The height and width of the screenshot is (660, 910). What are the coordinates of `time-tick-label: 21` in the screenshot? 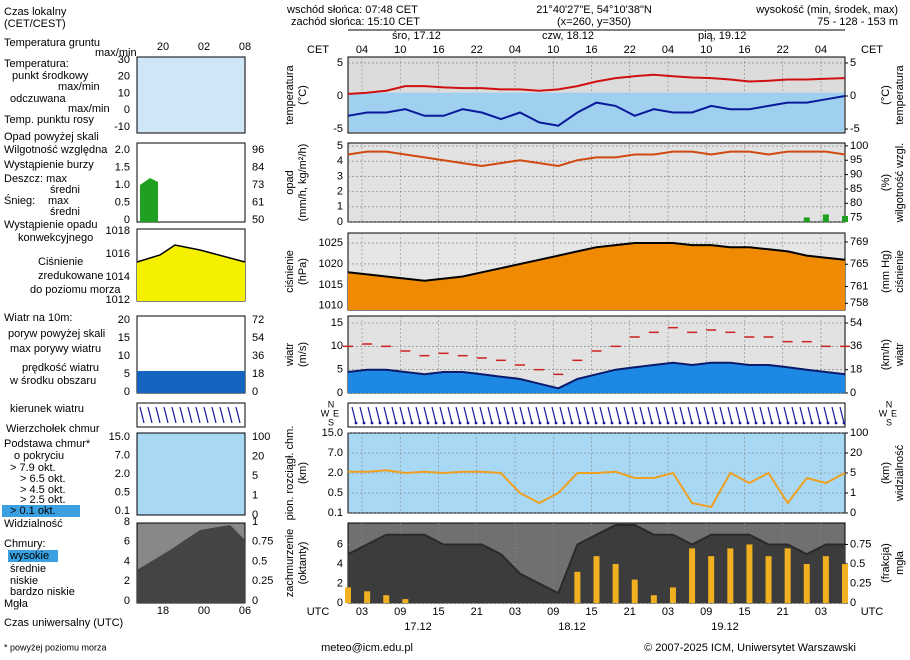 It's located at (477, 612).